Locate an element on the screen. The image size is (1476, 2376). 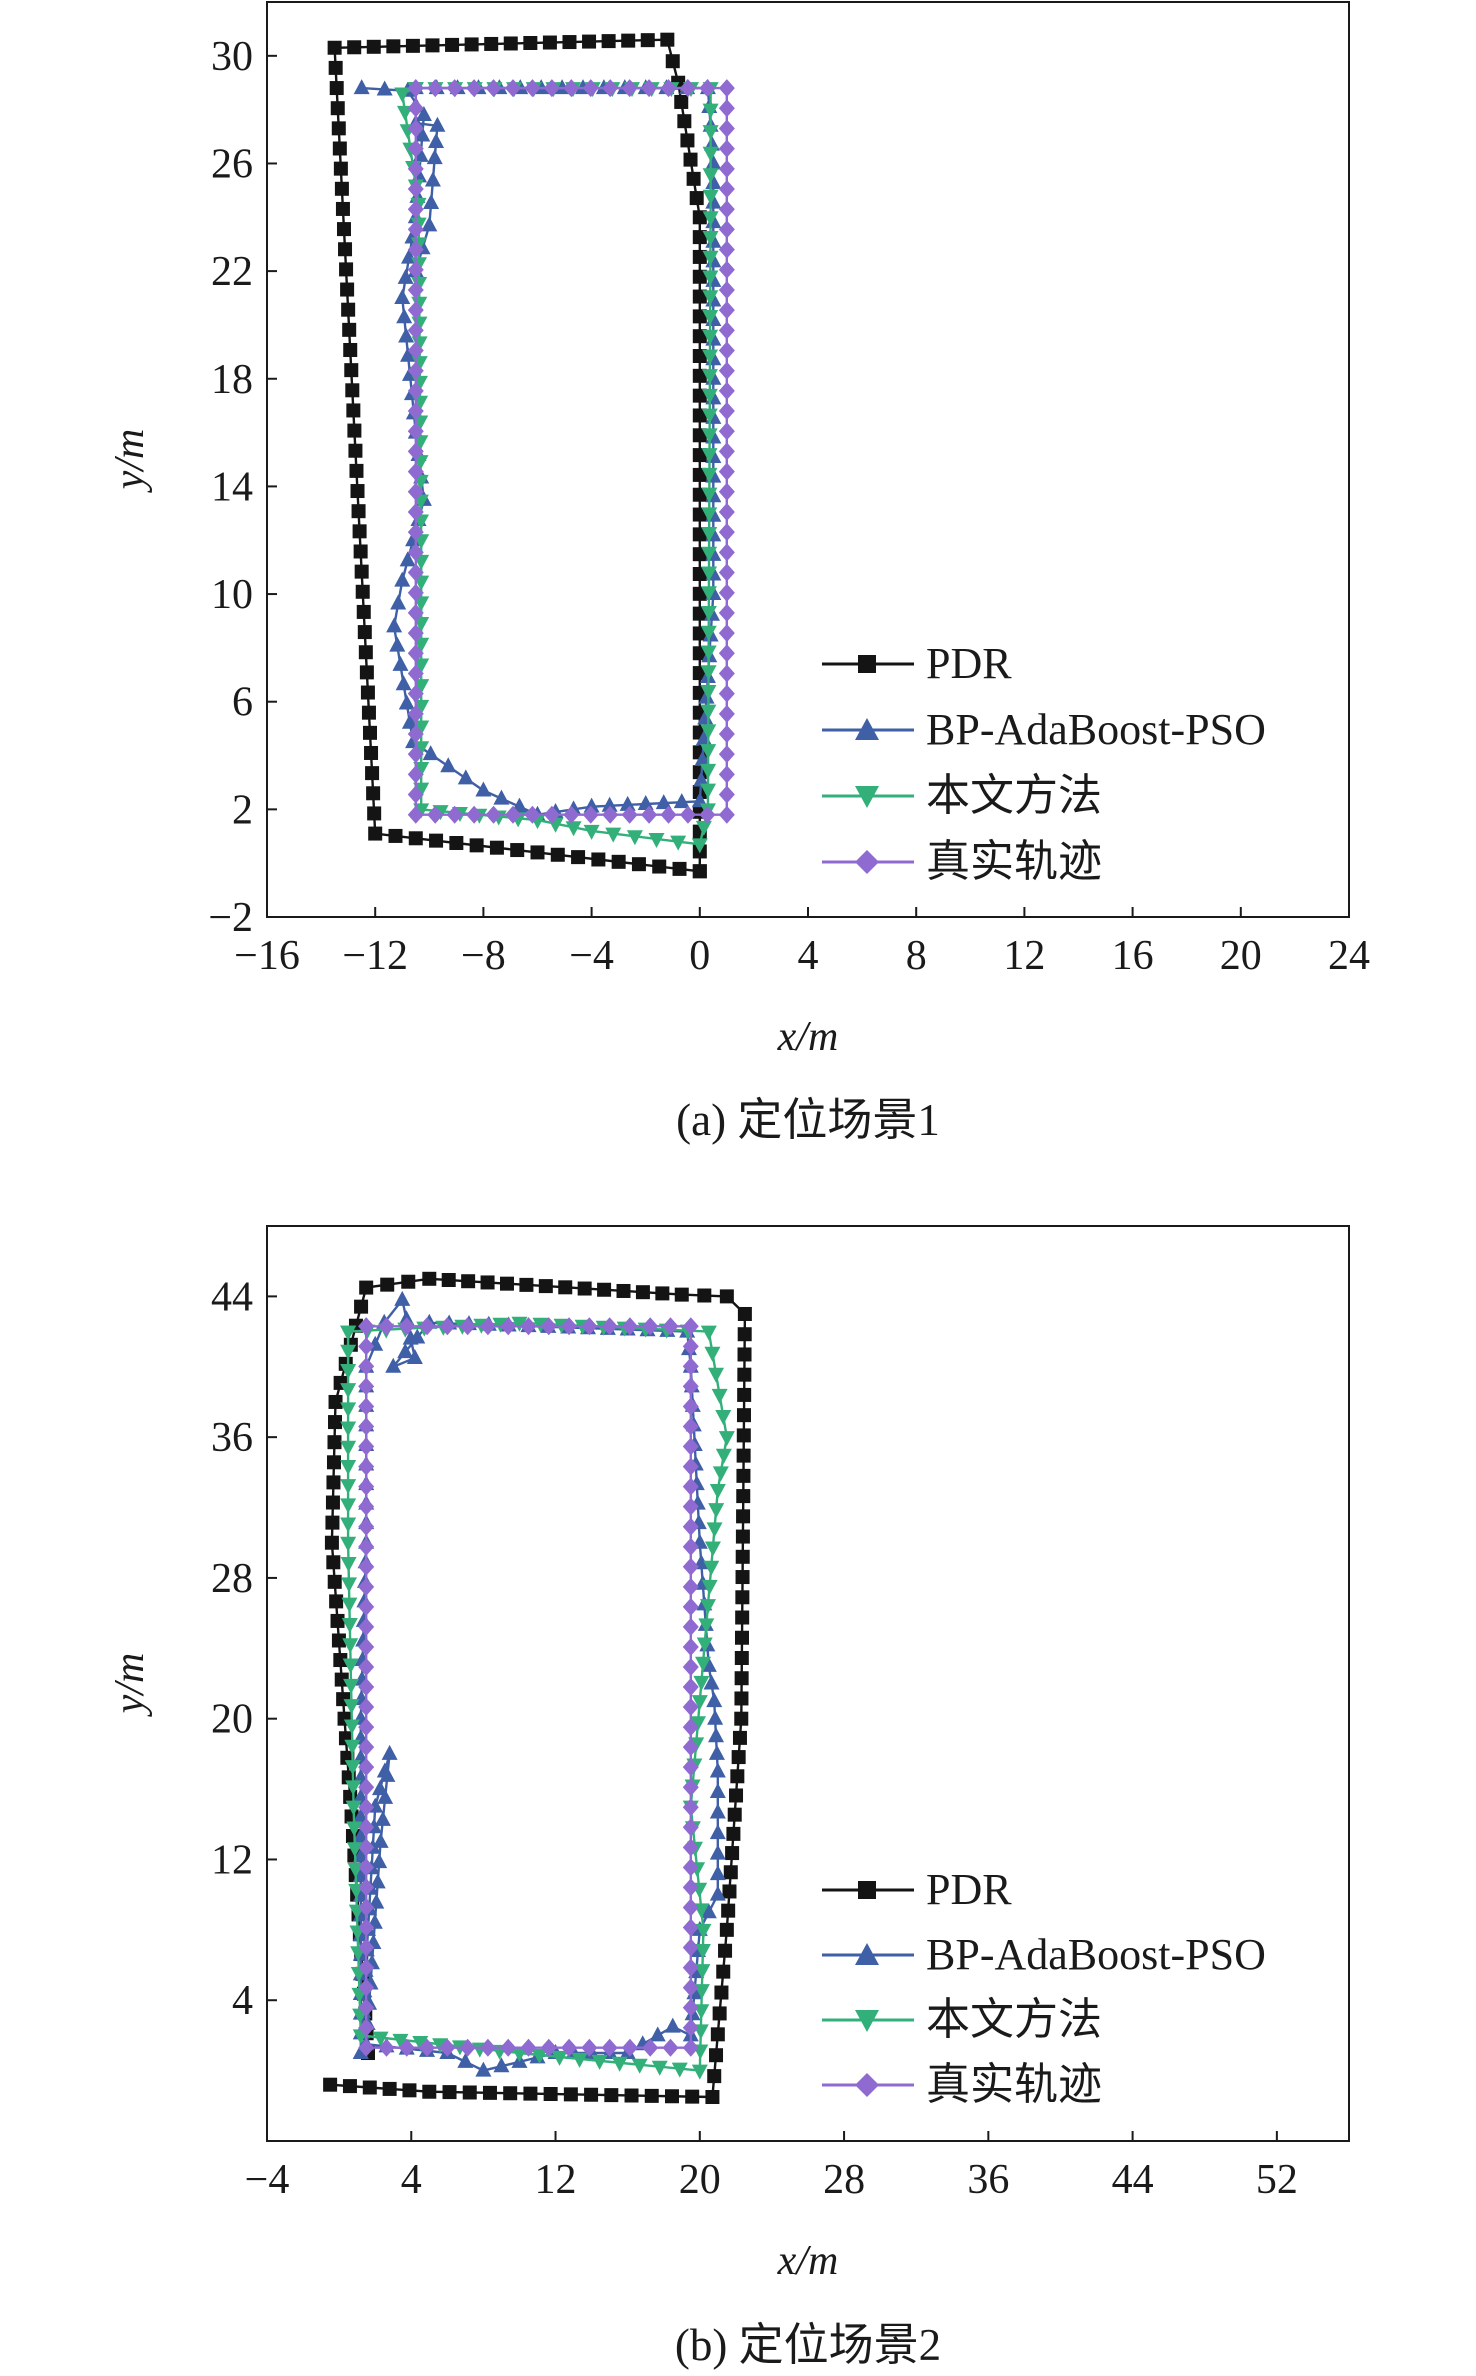
legend-label-pdr: PDR is located at coordinates (969, 663).